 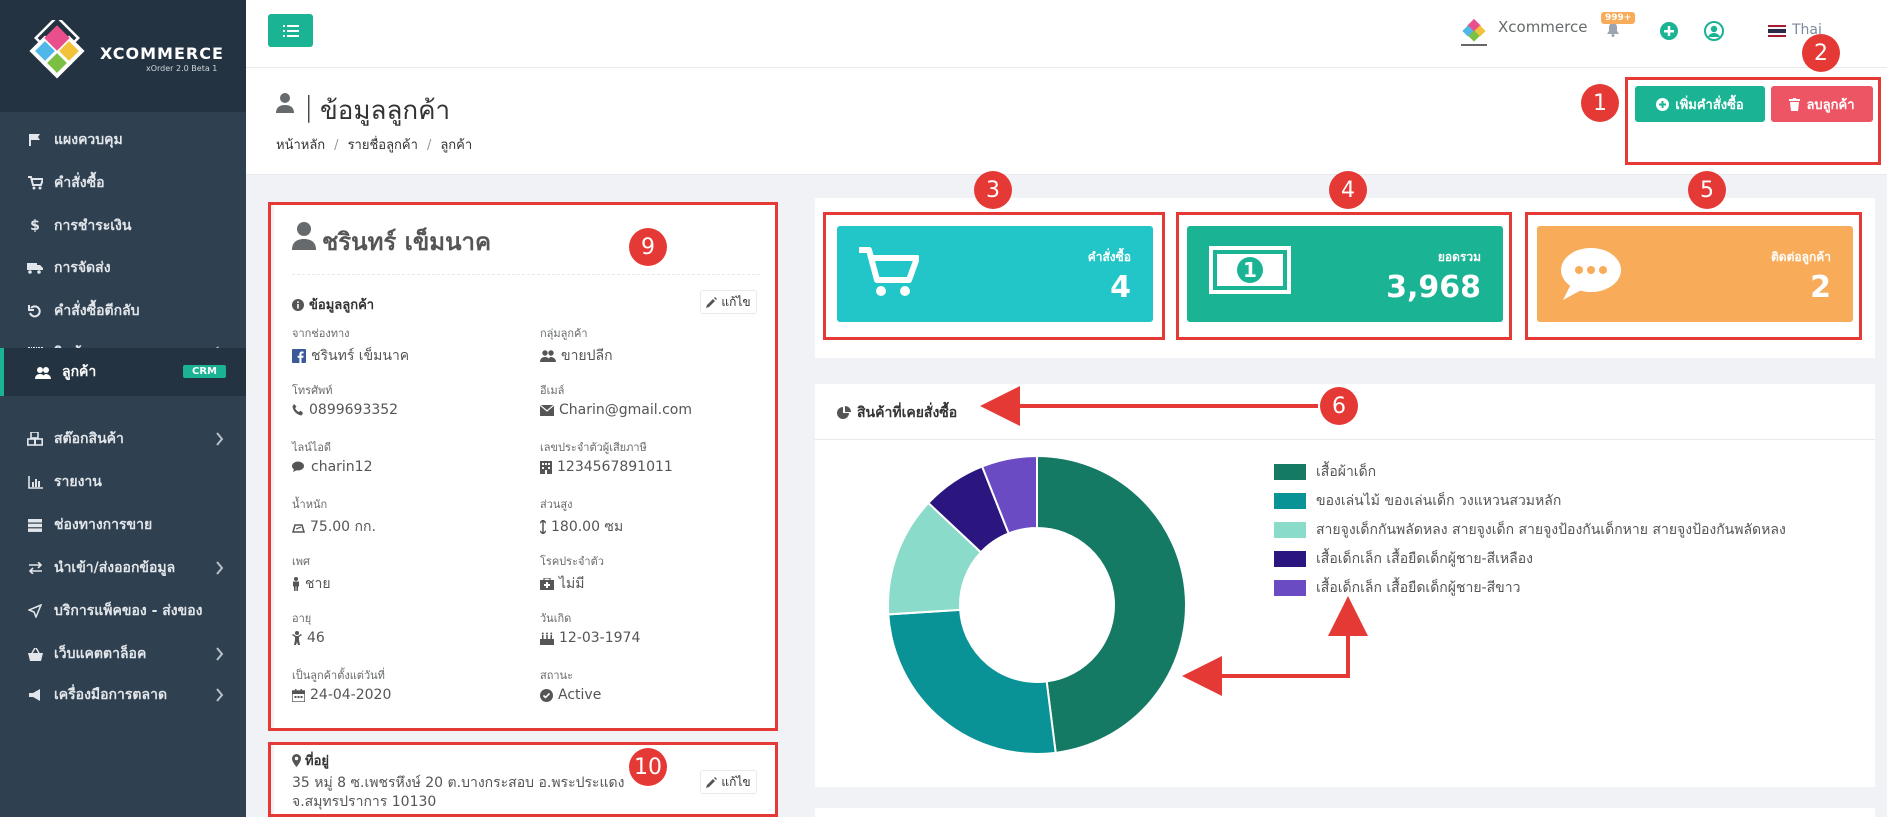 I want to click on sidebar-item-label: นำเข้า/ส่งออกข้อมูล, so click(x=115, y=568).